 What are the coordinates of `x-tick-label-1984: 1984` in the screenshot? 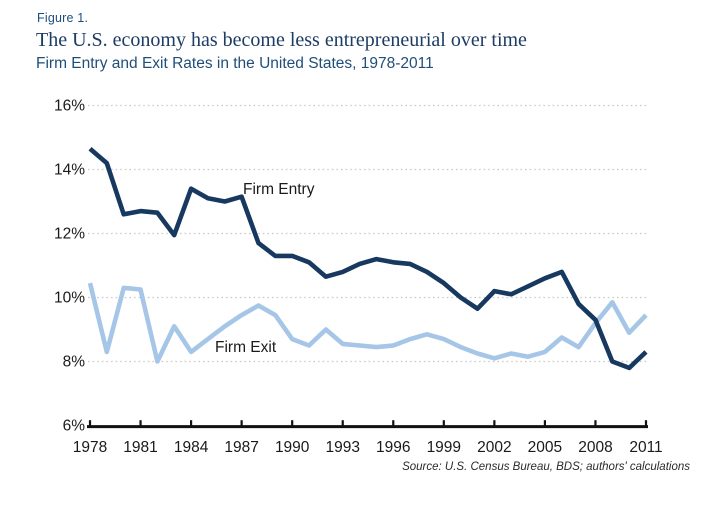 It's located at (191, 447).